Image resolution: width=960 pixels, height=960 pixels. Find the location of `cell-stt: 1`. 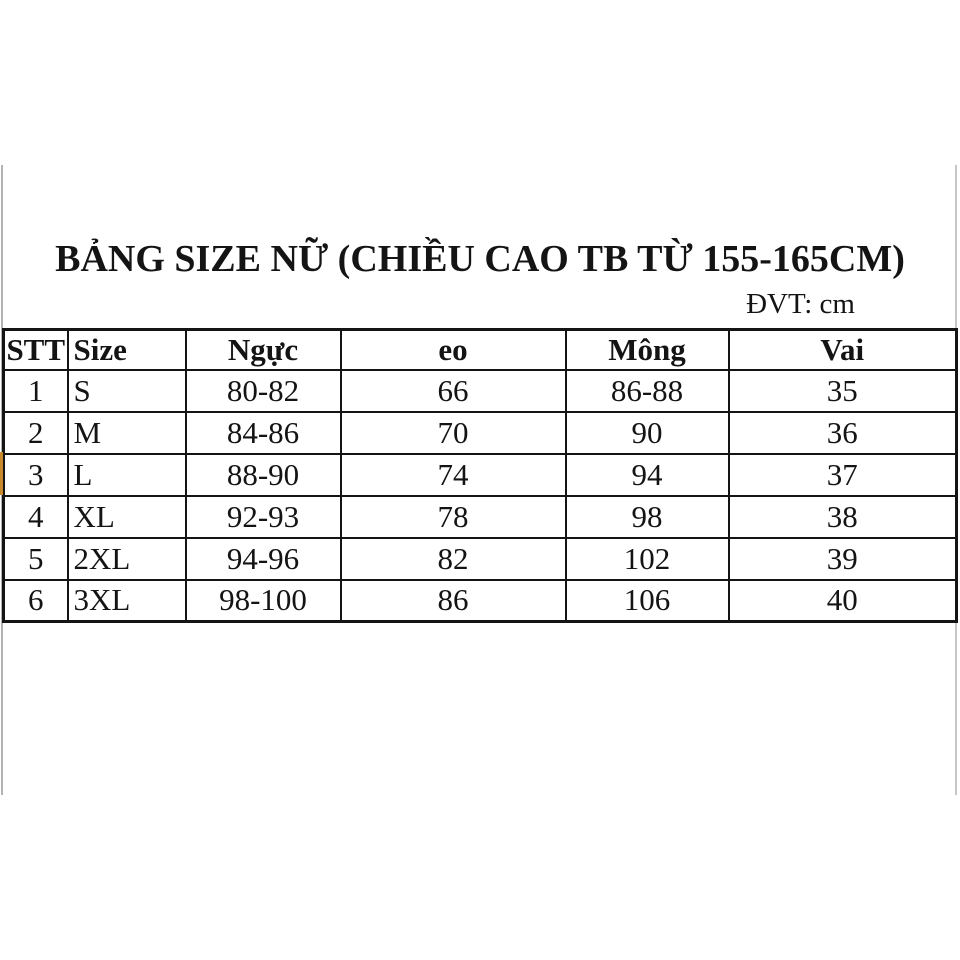

cell-stt: 1 is located at coordinates (35, 390).